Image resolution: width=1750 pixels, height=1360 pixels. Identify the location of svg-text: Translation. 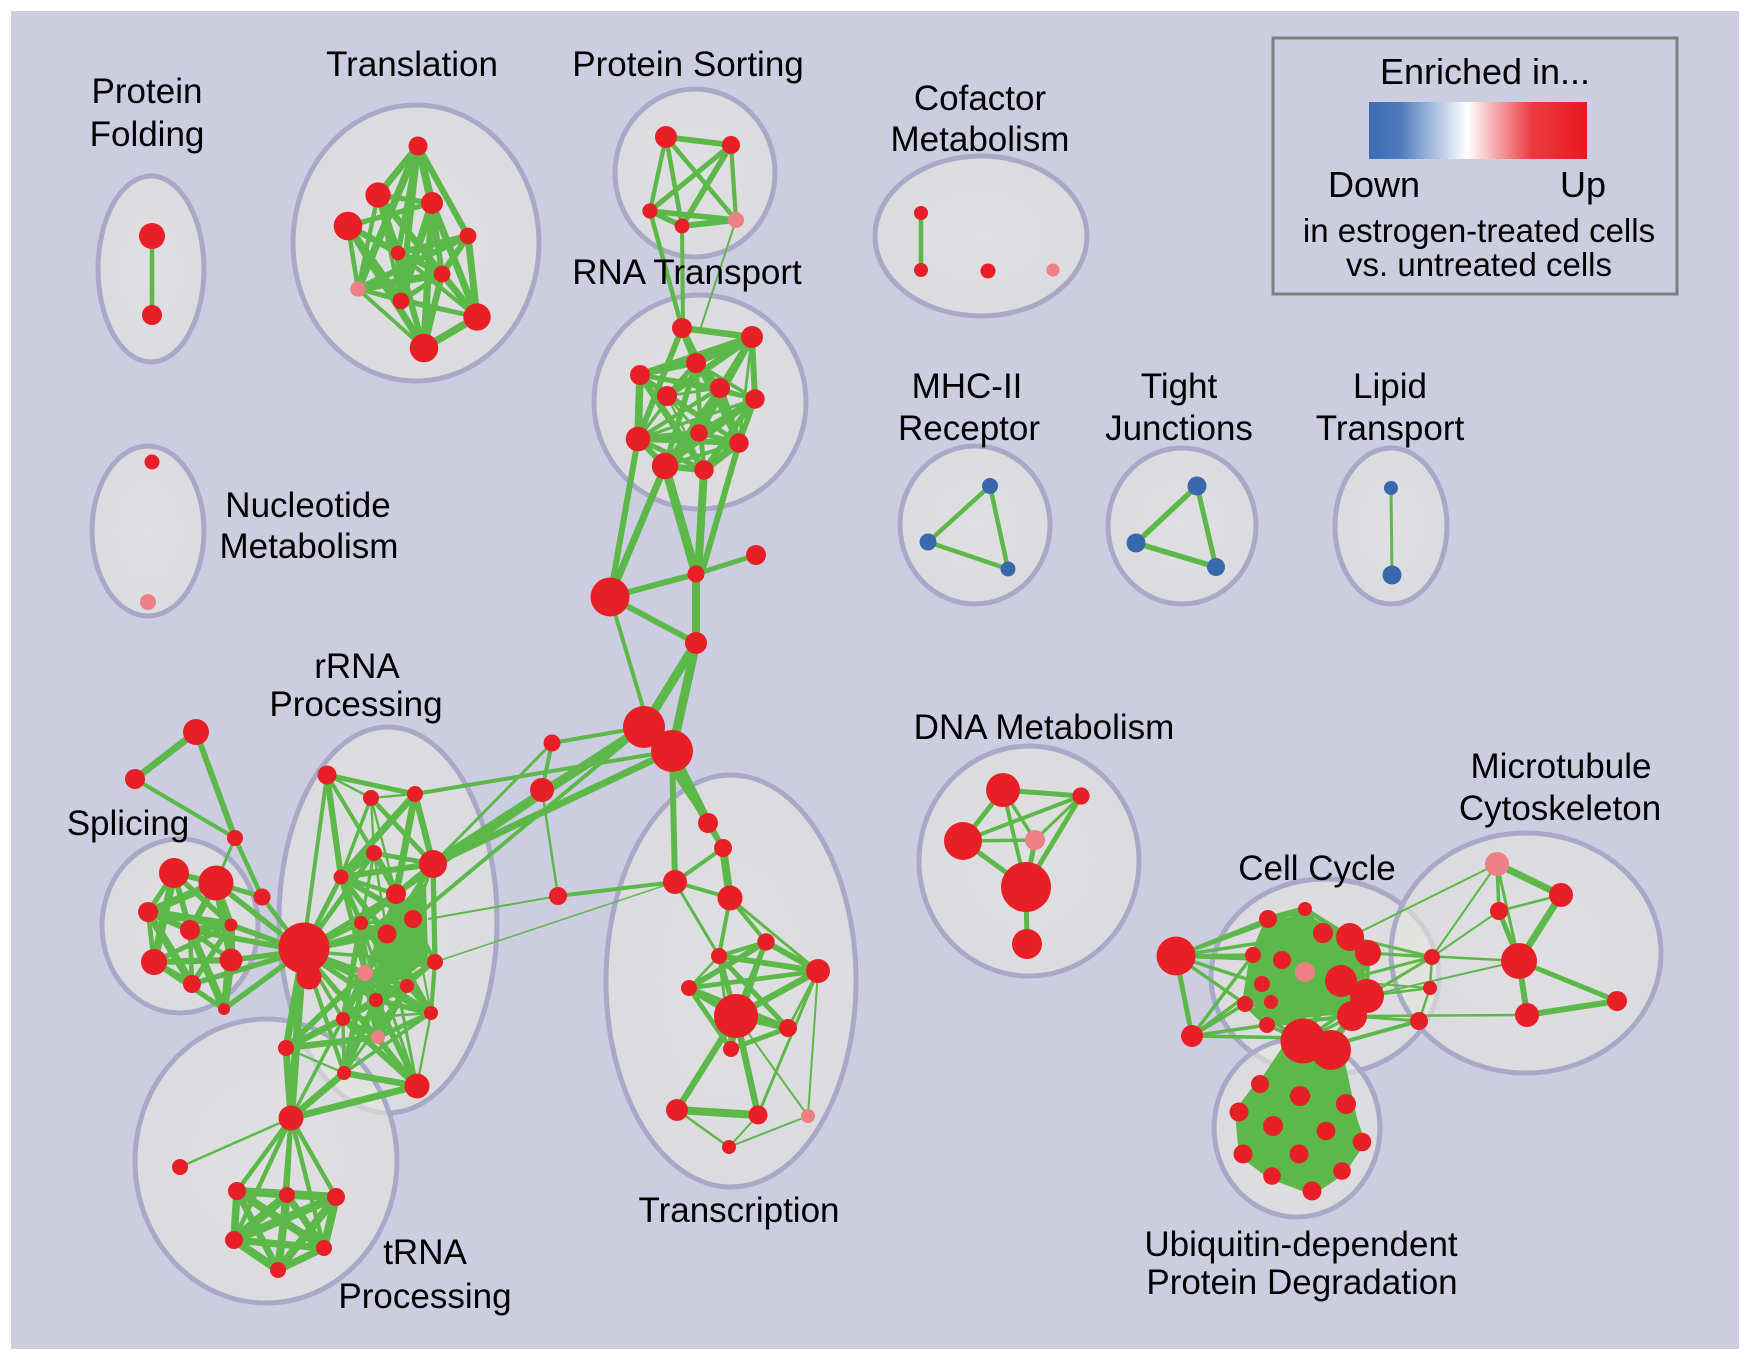
(412, 64).